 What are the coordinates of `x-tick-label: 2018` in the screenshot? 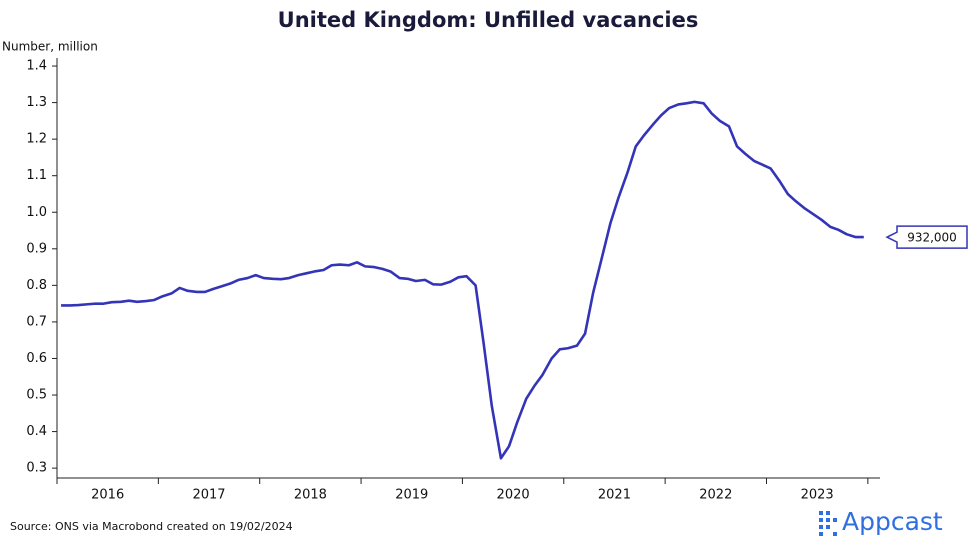 It's located at (310, 495).